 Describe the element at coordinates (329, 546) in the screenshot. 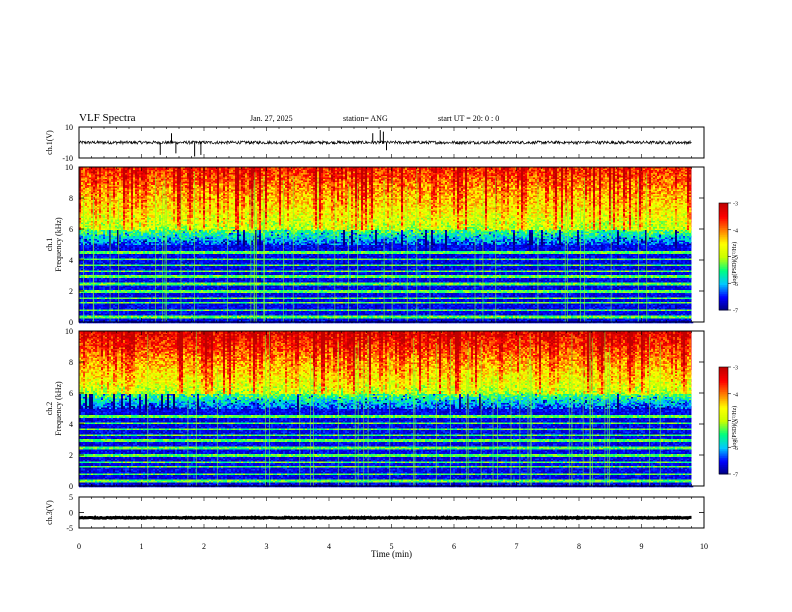

I see `x-tick-label: 4` at that location.